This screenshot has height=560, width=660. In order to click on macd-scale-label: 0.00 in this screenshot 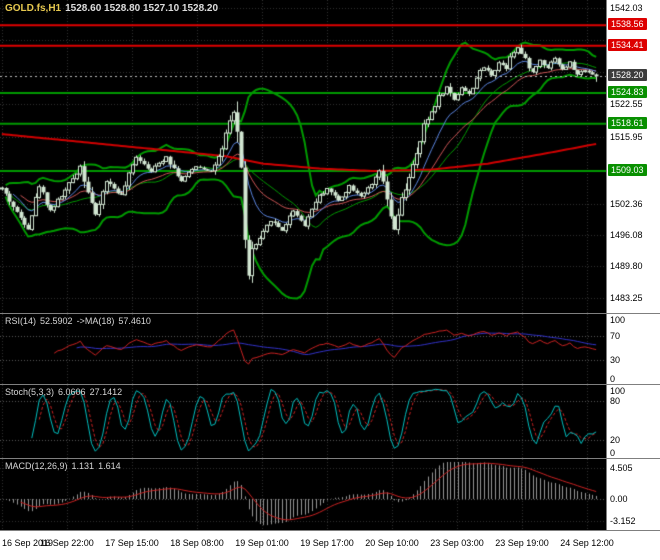, I will do `click(619, 499)`.